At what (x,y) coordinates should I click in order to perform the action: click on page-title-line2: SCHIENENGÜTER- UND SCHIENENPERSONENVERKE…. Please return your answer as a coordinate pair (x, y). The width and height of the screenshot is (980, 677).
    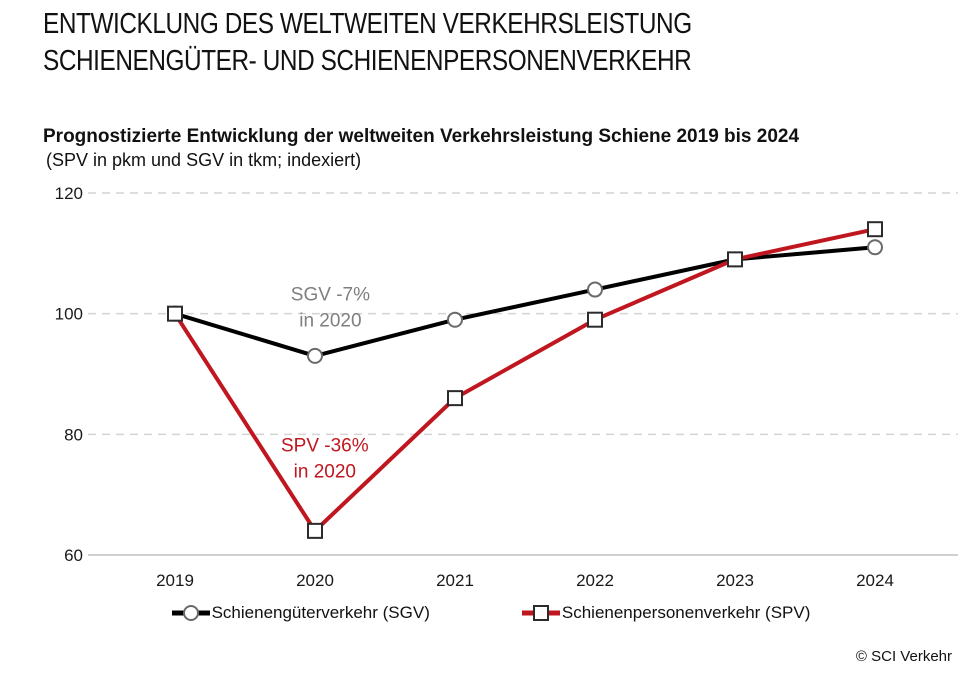
    Looking at the image, I should click on (367, 61).